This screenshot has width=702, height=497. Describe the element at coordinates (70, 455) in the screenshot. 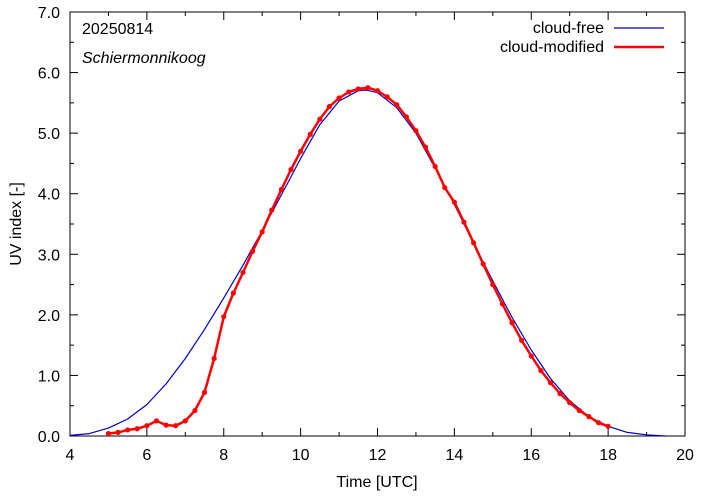

I see `x-tick-label: 4` at that location.